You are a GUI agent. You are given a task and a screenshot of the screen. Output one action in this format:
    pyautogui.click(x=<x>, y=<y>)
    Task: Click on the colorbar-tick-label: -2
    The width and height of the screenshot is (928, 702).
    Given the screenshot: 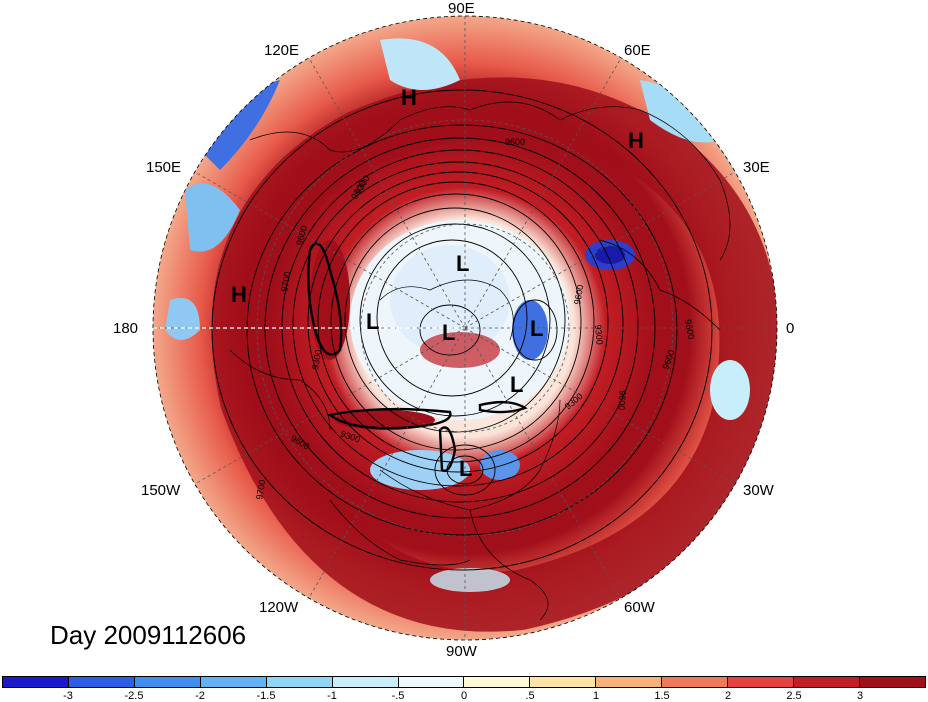 What is the action you would take?
    pyautogui.click(x=200, y=696)
    